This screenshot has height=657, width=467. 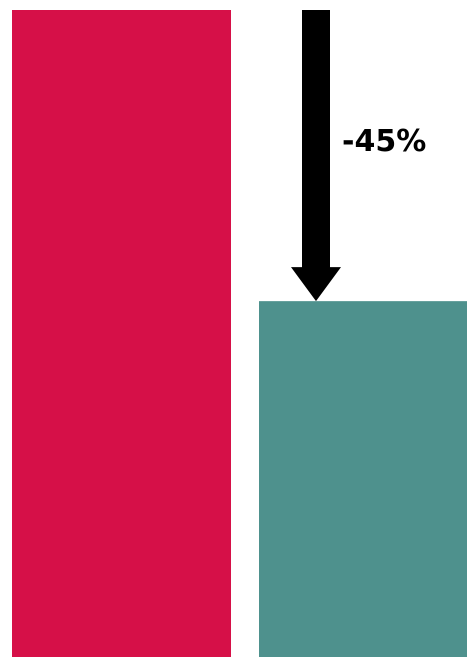 What do you see at coordinates (384, 141) in the screenshot?
I see `change-label: -45%` at bounding box center [384, 141].